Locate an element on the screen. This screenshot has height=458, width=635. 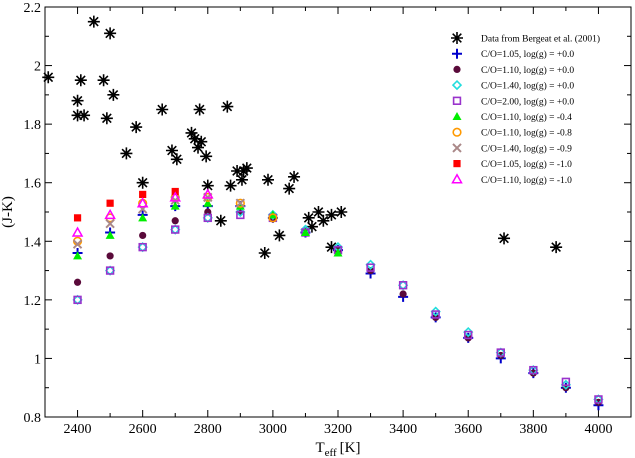
y-axis-label: (J-K) is located at coordinates (8, 212).